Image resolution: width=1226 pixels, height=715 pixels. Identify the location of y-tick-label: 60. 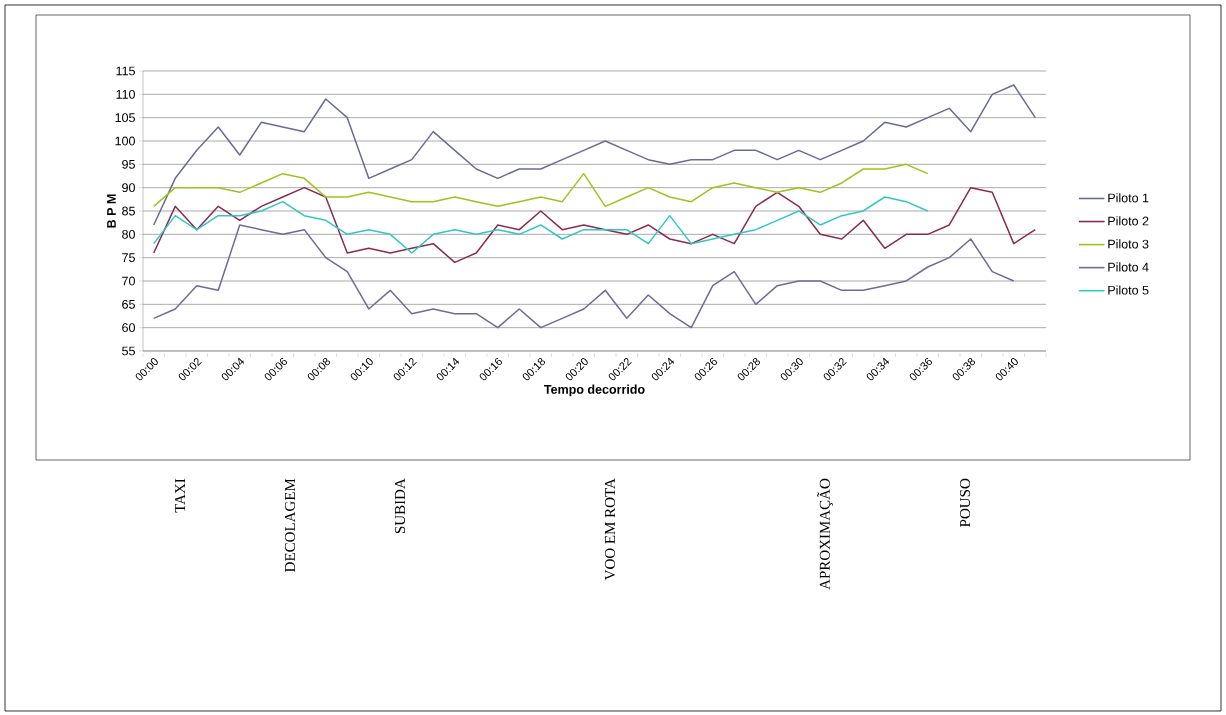
(128, 328).